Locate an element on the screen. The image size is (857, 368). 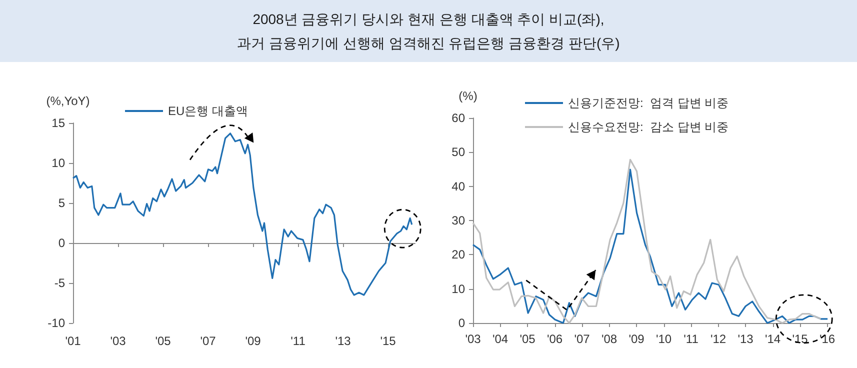
y-tick-label: -5 is located at coordinates (60, 283).